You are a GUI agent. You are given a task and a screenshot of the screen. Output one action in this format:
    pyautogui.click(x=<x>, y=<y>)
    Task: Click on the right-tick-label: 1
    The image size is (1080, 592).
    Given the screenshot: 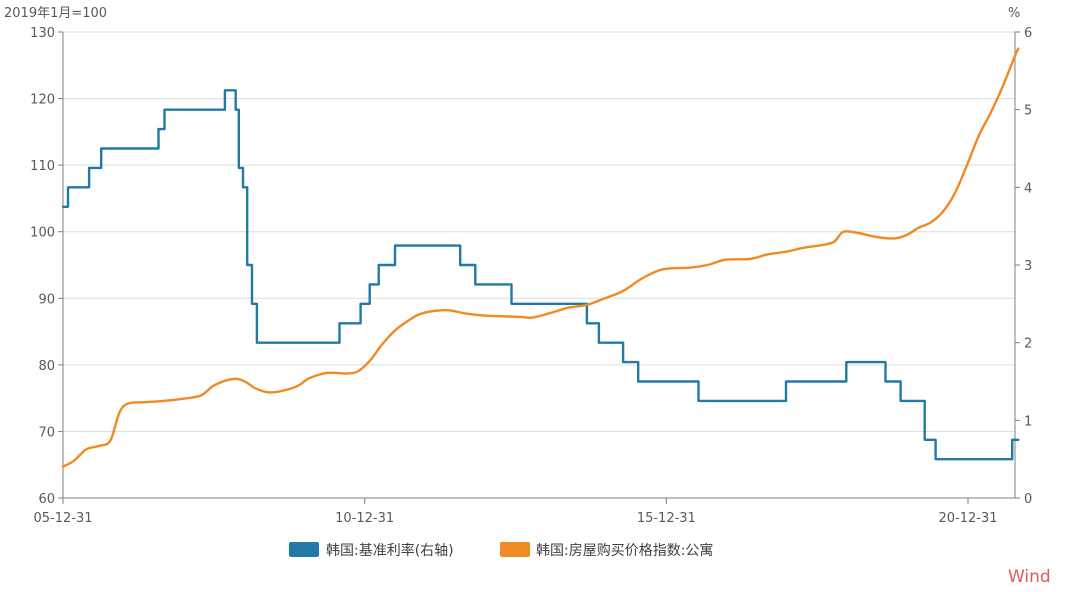 What is the action you would take?
    pyautogui.click(x=1028, y=421)
    